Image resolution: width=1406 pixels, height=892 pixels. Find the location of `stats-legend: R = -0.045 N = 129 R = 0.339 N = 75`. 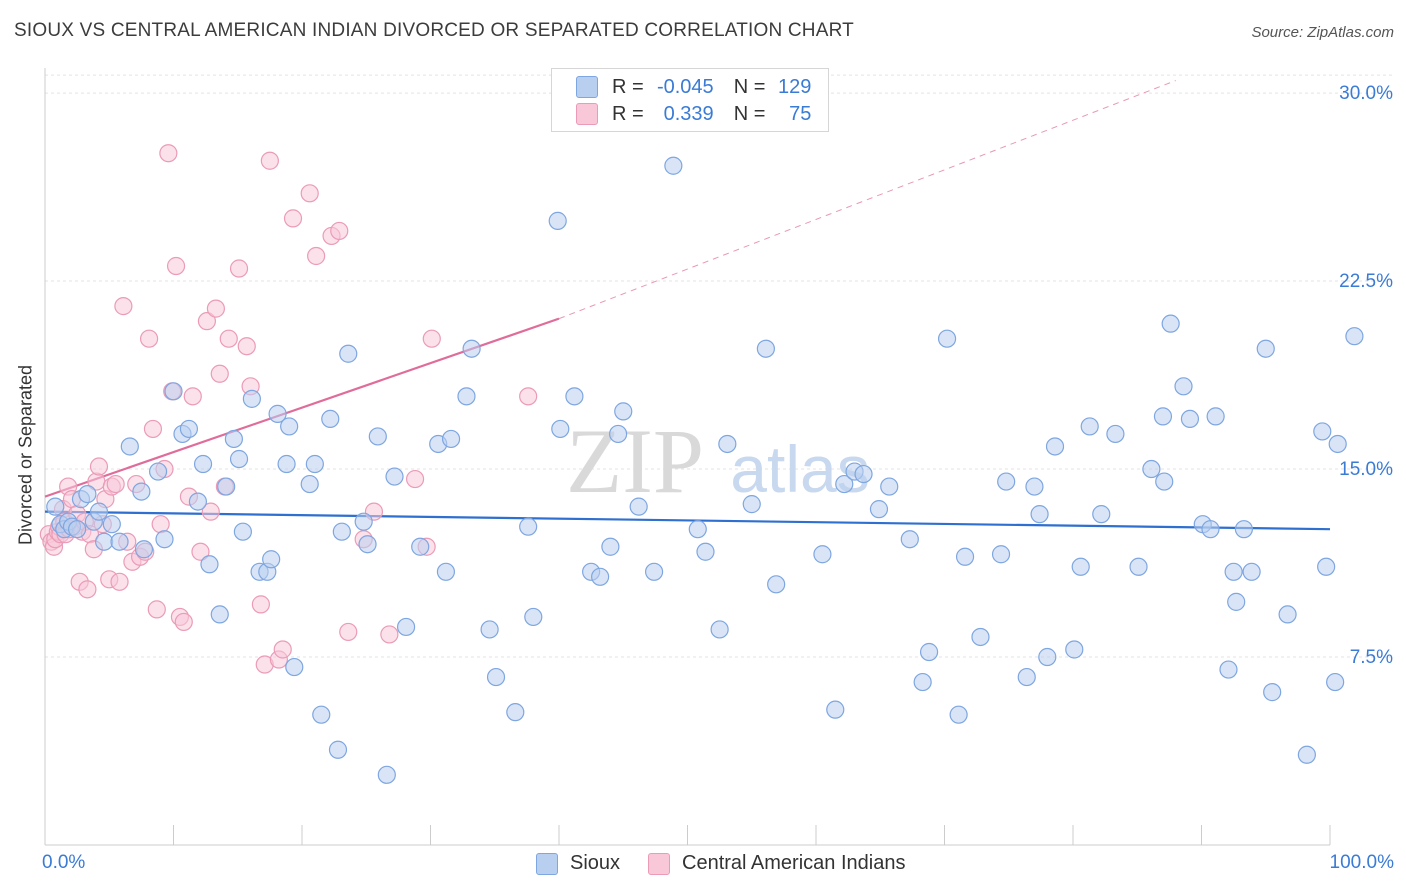

stats-legend: R = -0.045 N = 129 R = 0.339 N = 75 is located at coordinates (690, 100).